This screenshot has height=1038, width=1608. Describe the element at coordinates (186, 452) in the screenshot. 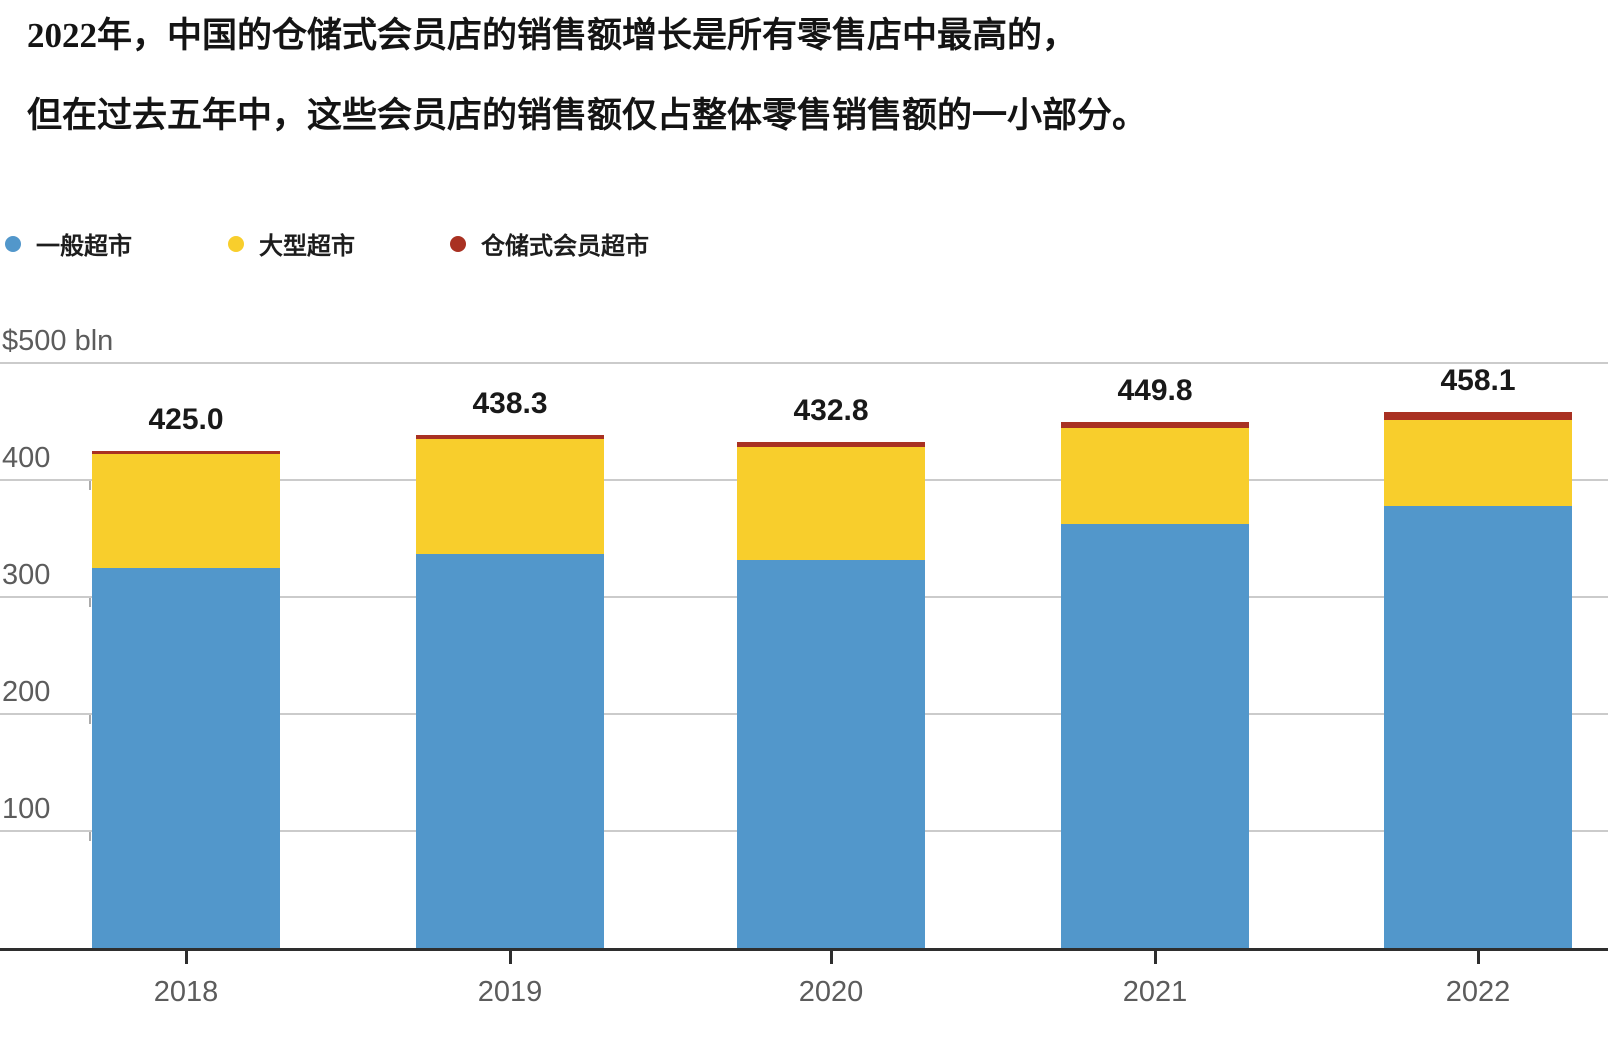

I see `bar-segment-2018-series2` at that location.